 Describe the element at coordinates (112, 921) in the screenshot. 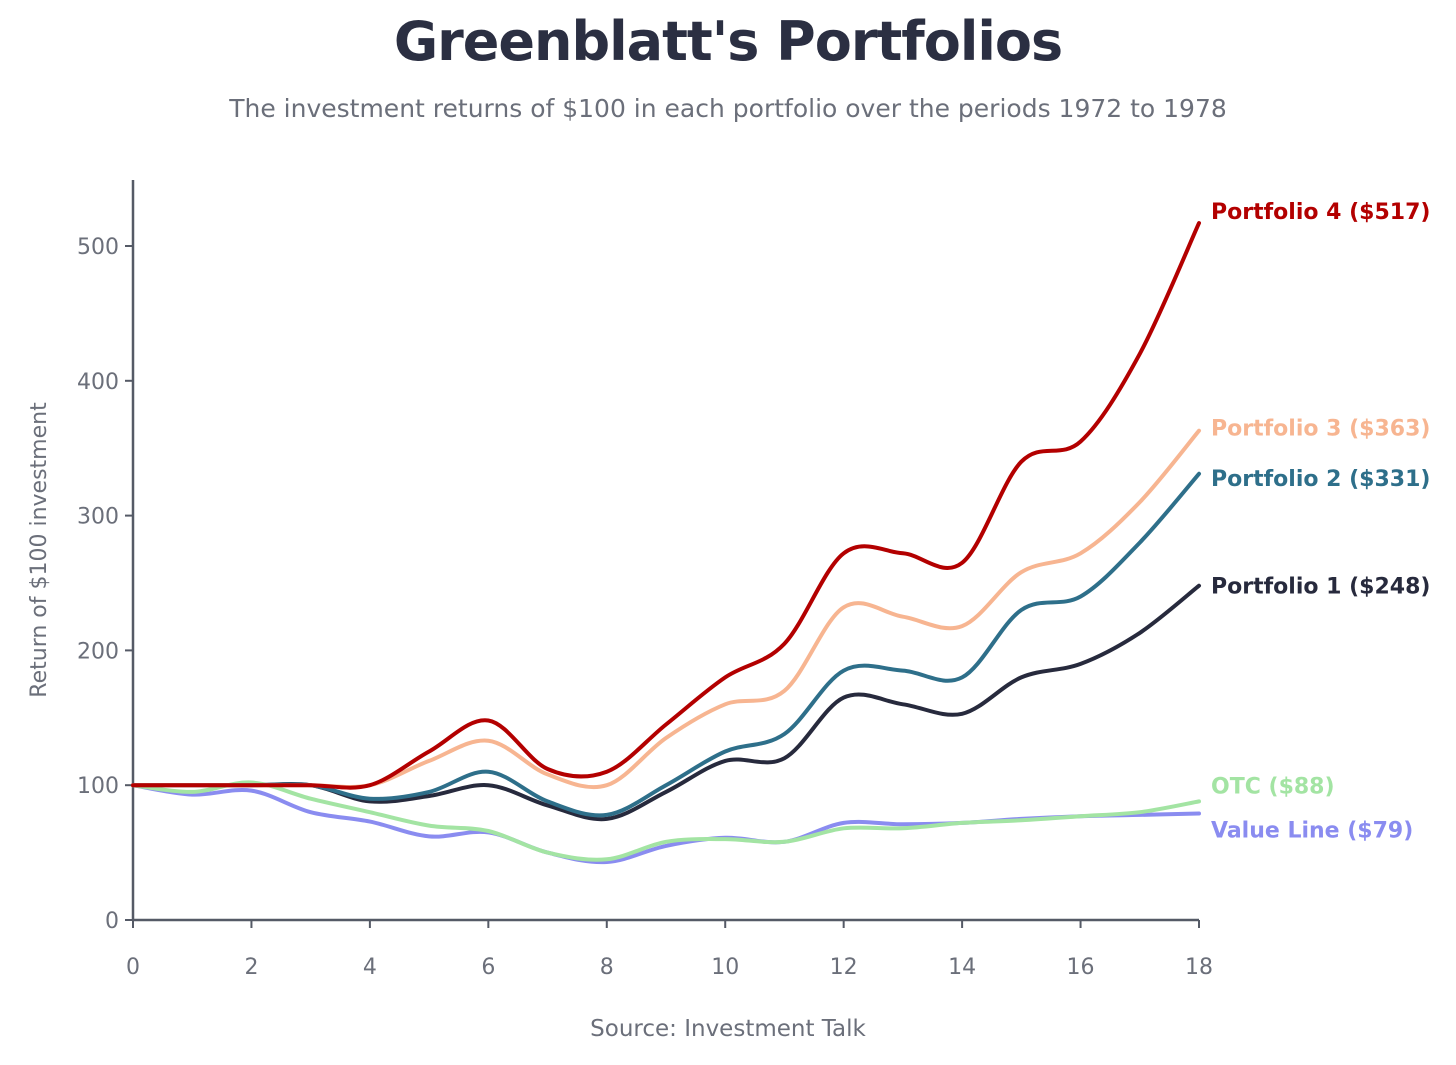

I see `y-tick-label: 0` at that location.